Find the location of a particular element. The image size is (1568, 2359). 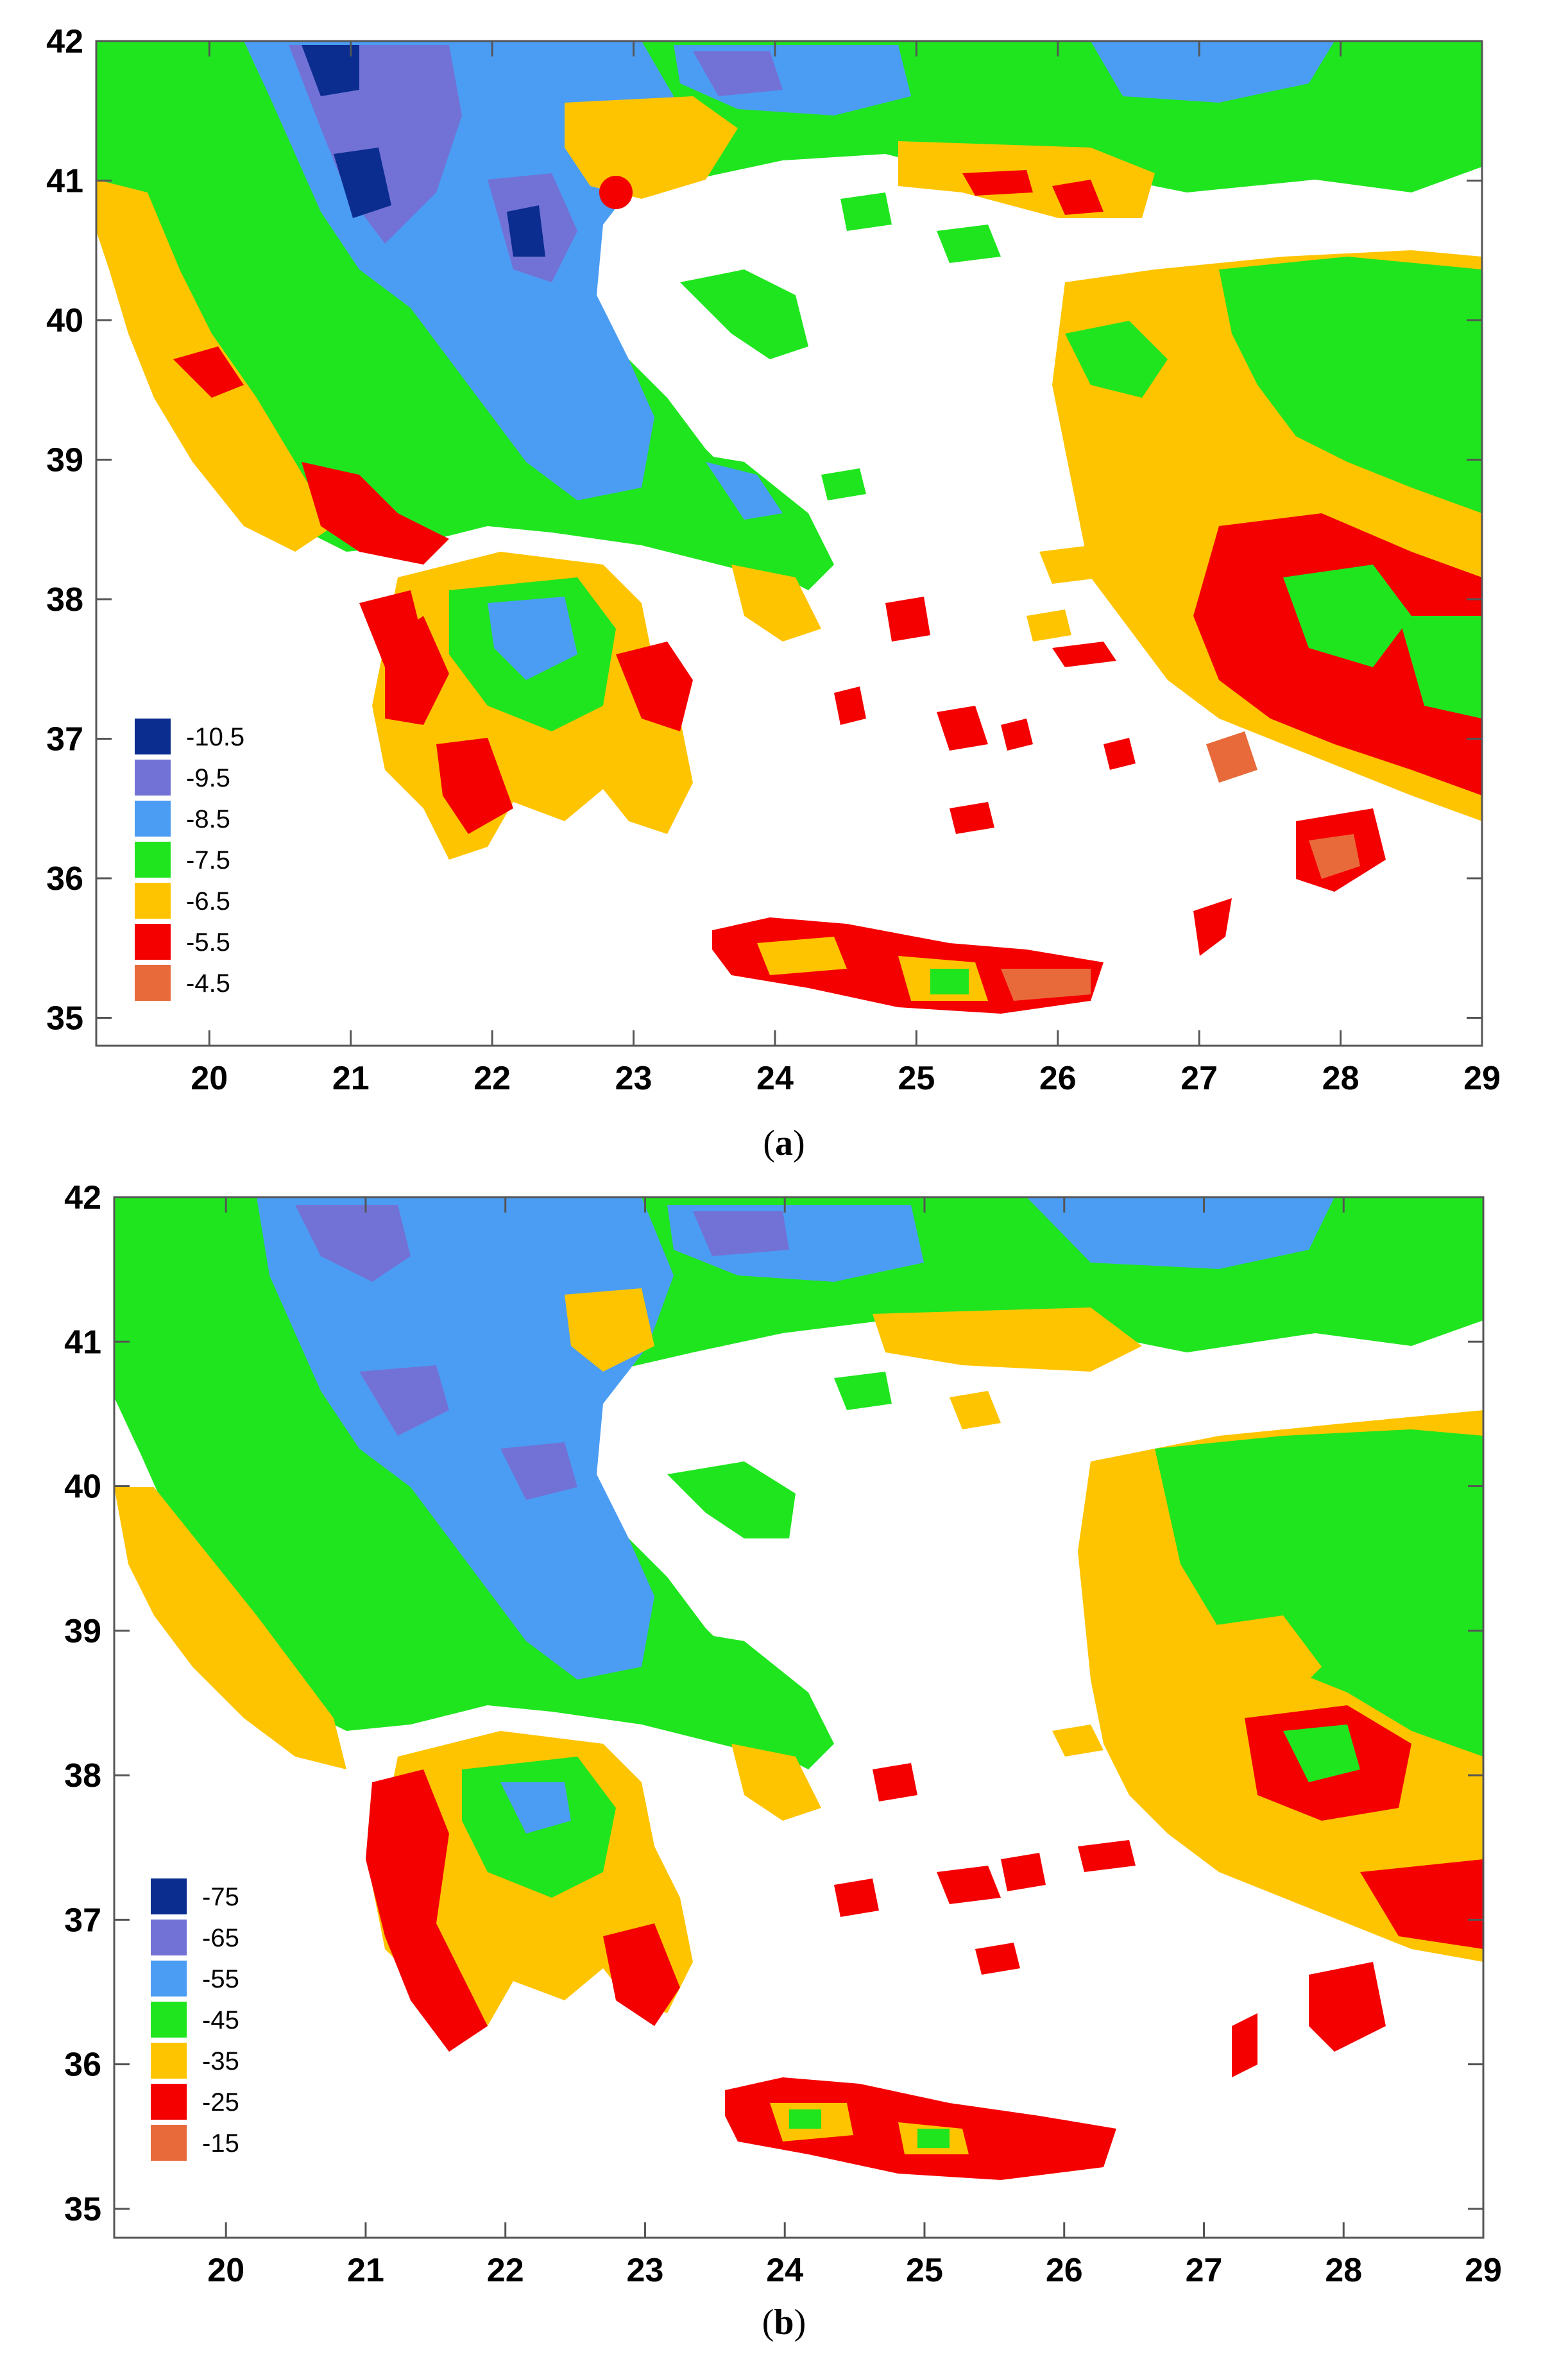

legend-label: -8.5 is located at coordinates (208, 819).